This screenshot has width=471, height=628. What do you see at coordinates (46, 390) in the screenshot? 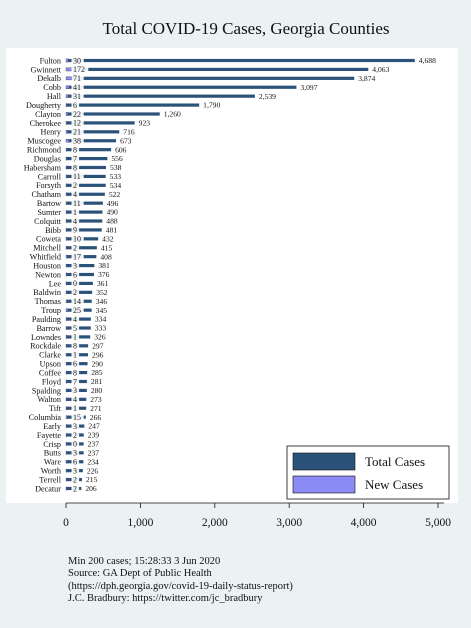
I see `category-label: Spalding` at bounding box center [46, 390].